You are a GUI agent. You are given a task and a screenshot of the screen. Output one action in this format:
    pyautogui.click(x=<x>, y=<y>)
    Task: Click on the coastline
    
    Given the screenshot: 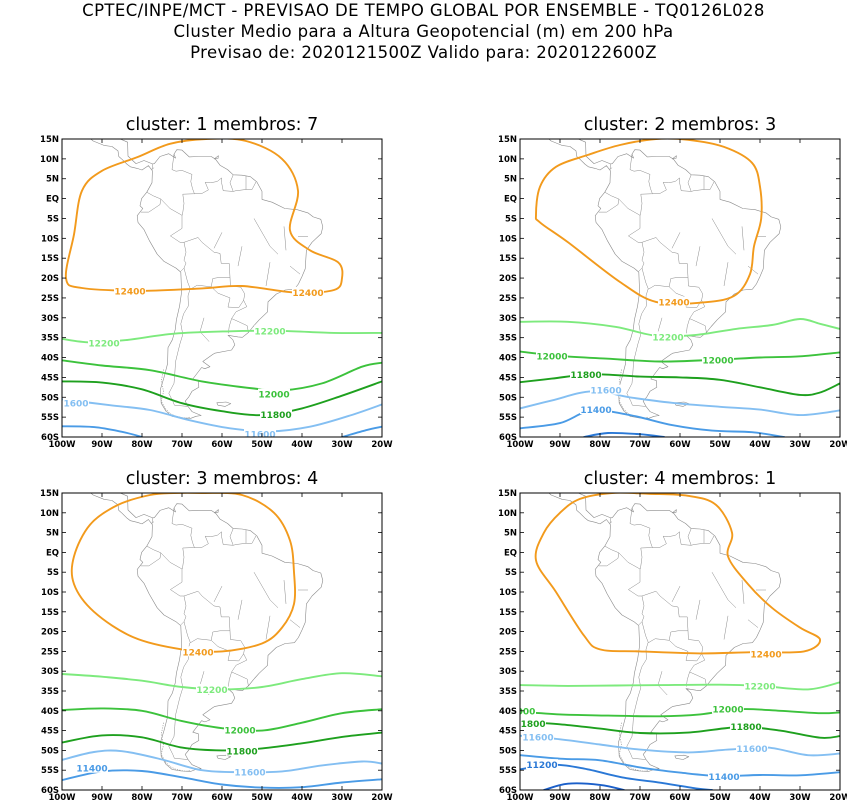 What is the action you would take?
    pyautogui.click(x=207, y=632)
    